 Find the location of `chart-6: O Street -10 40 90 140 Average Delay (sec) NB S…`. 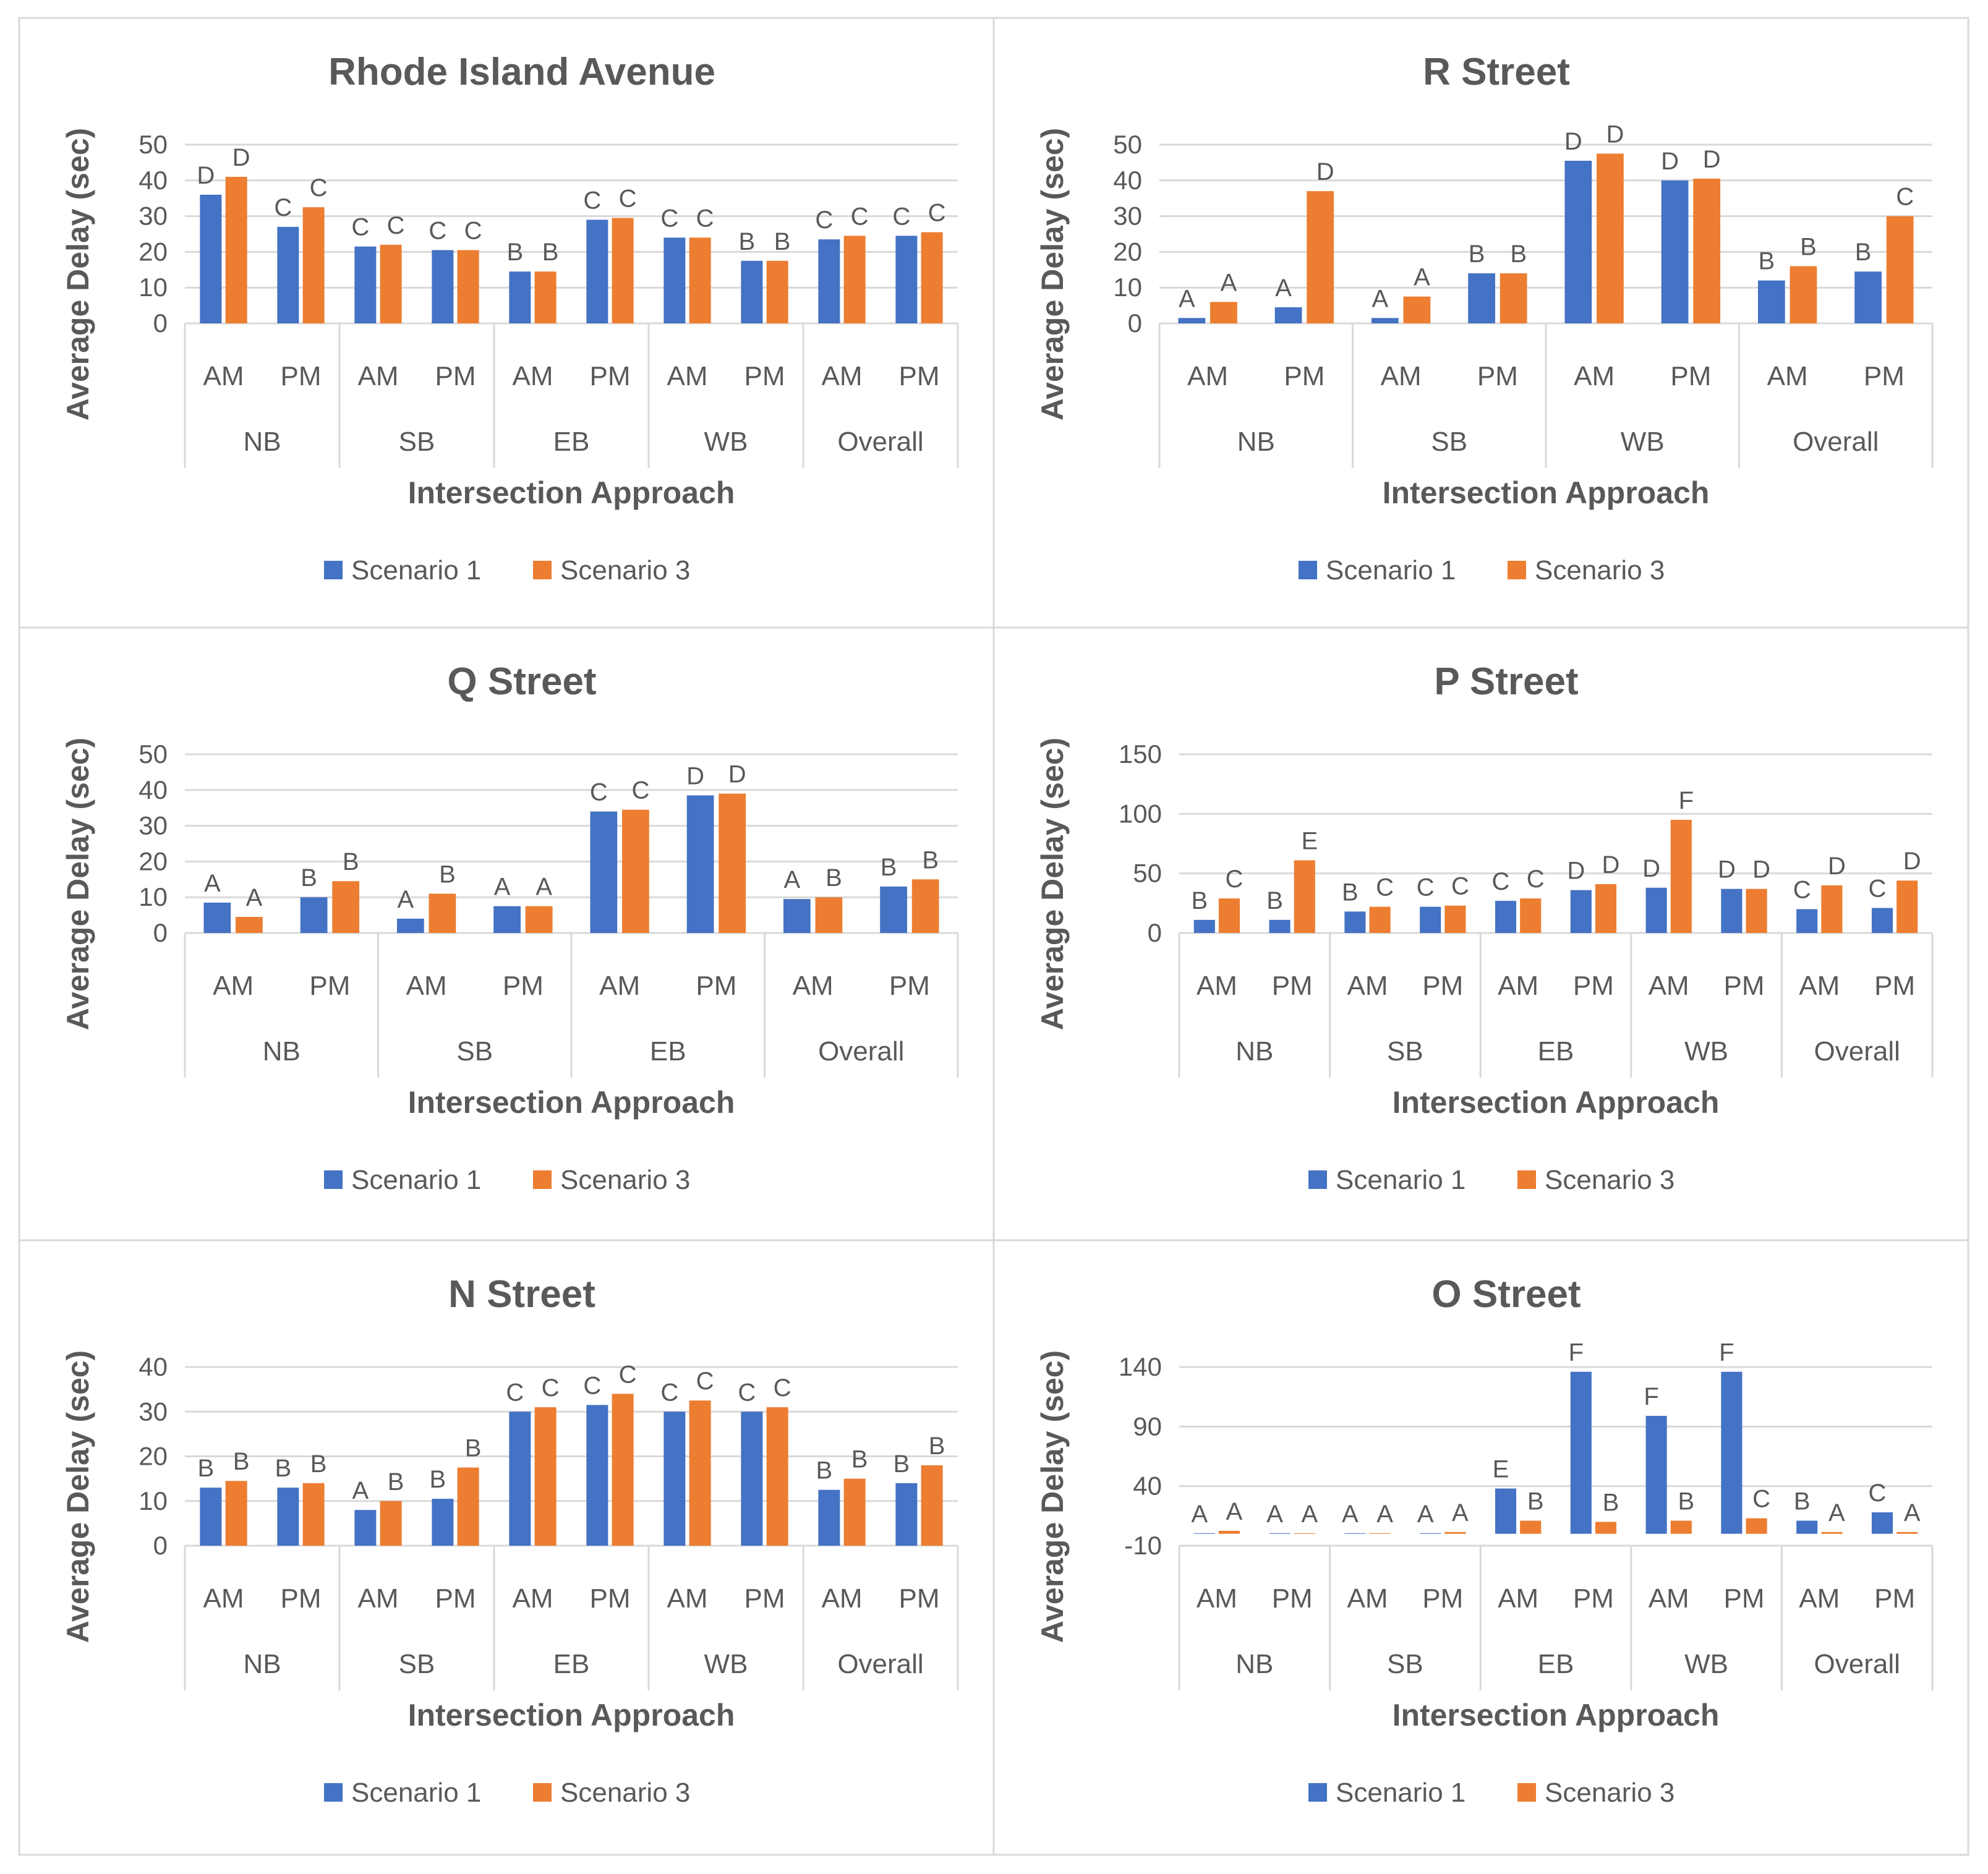

chart-6: O Street -10 40 90 140 Average Delay (sec) NB S… is located at coordinates (1484, 1540).